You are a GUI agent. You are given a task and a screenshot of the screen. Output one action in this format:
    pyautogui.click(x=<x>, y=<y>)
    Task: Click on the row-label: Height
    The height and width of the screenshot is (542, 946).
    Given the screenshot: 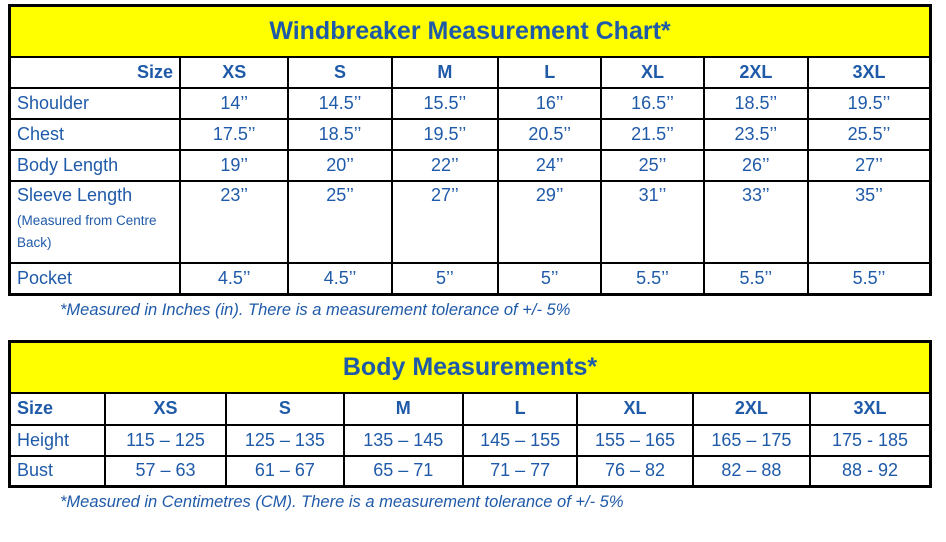 What is the action you would take?
    pyautogui.click(x=57, y=440)
    